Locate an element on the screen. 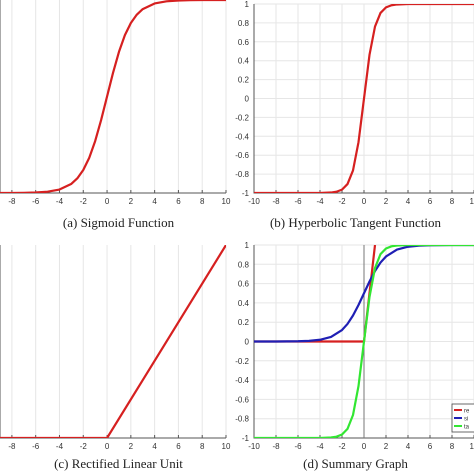 This screenshot has width=474, height=474. series-line-re is located at coordinates (315, 294).